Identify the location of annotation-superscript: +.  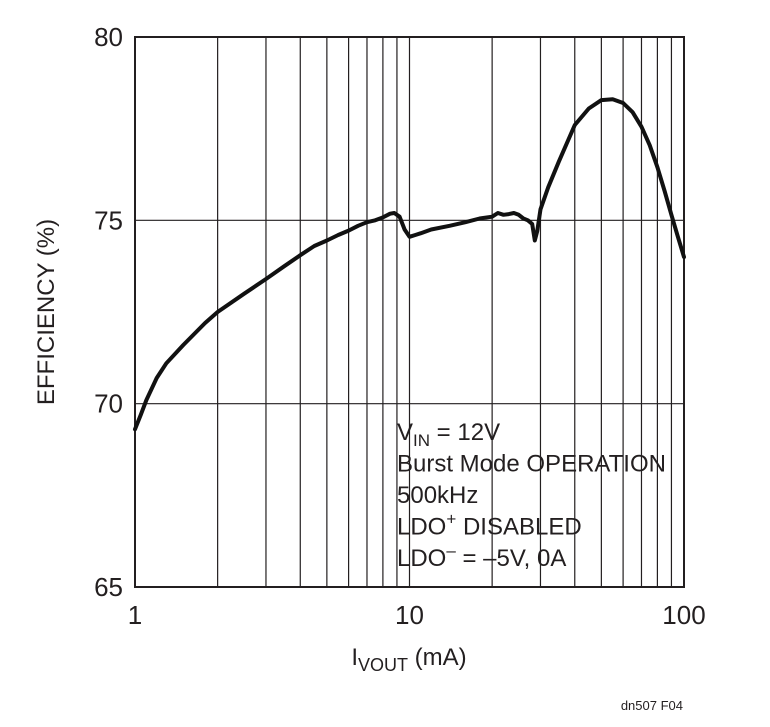
(451, 519).